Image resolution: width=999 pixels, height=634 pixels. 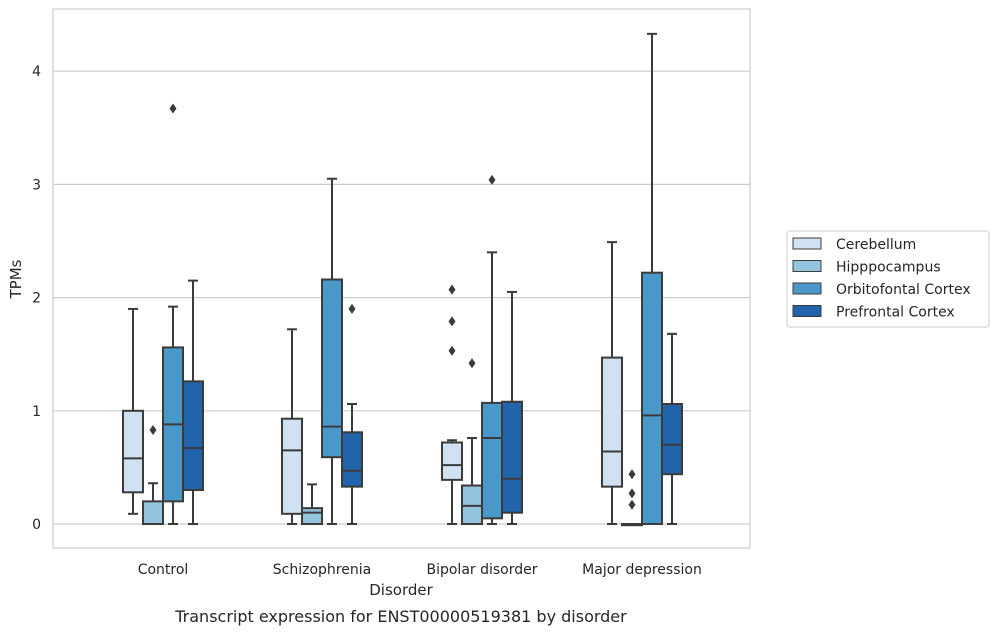 I want to click on y-tick-label: 4, so click(x=36, y=72).